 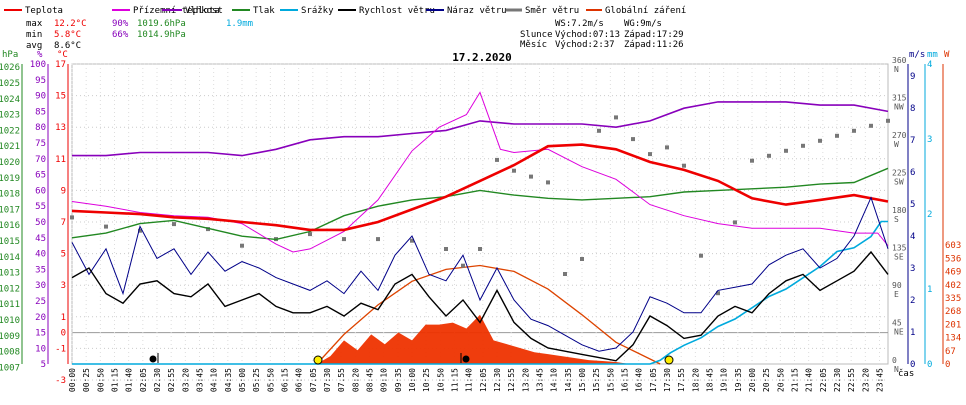 What do you see at coordinates (10, 210) in the screenshot?
I see `hpa-tick-label: 1017` at bounding box center [10, 210].